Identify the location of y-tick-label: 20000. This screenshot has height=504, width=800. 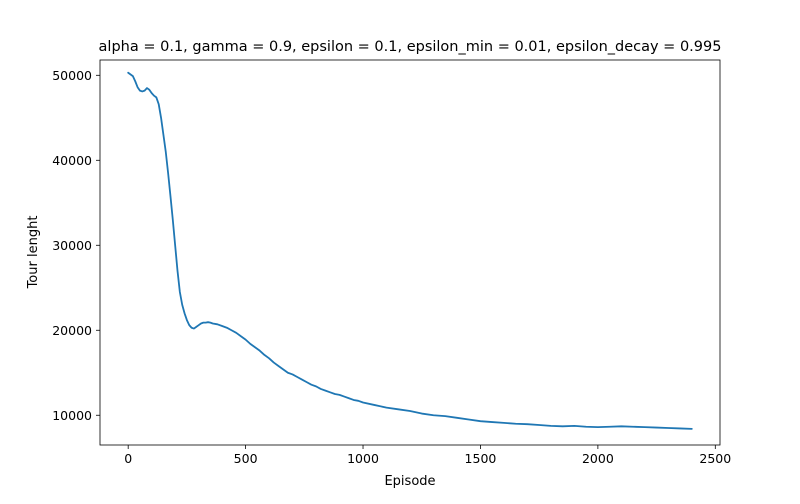
(72, 330).